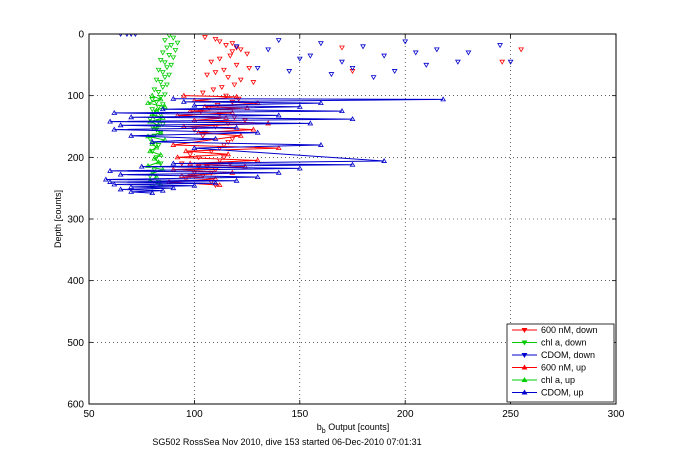  Describe the element at coordinates (75, 158) in the screenshot. I see `y-tick-label: 200` at that location.